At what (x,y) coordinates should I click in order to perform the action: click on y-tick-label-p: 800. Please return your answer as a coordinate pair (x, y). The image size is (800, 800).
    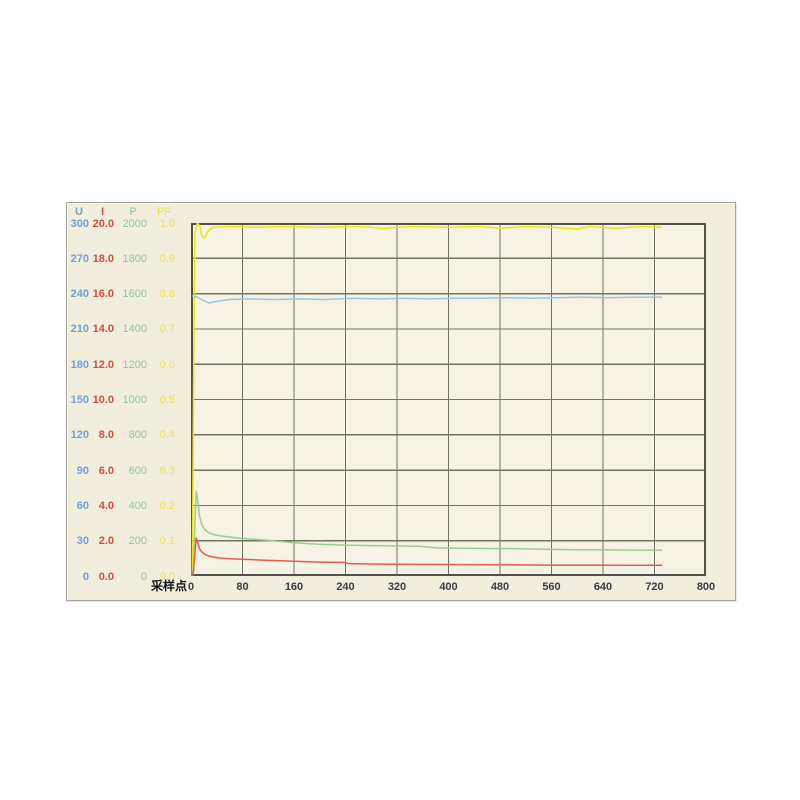
    Looking at the image, I should click on (137, 435).